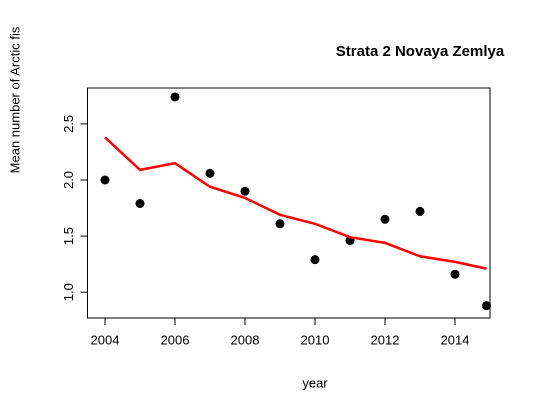 This screenshot has height=403, width=543. What do you see at coordinates (245, 339) in the screenshot?
I see `x-tick-label: 2008` at bounding box center [245, 339].